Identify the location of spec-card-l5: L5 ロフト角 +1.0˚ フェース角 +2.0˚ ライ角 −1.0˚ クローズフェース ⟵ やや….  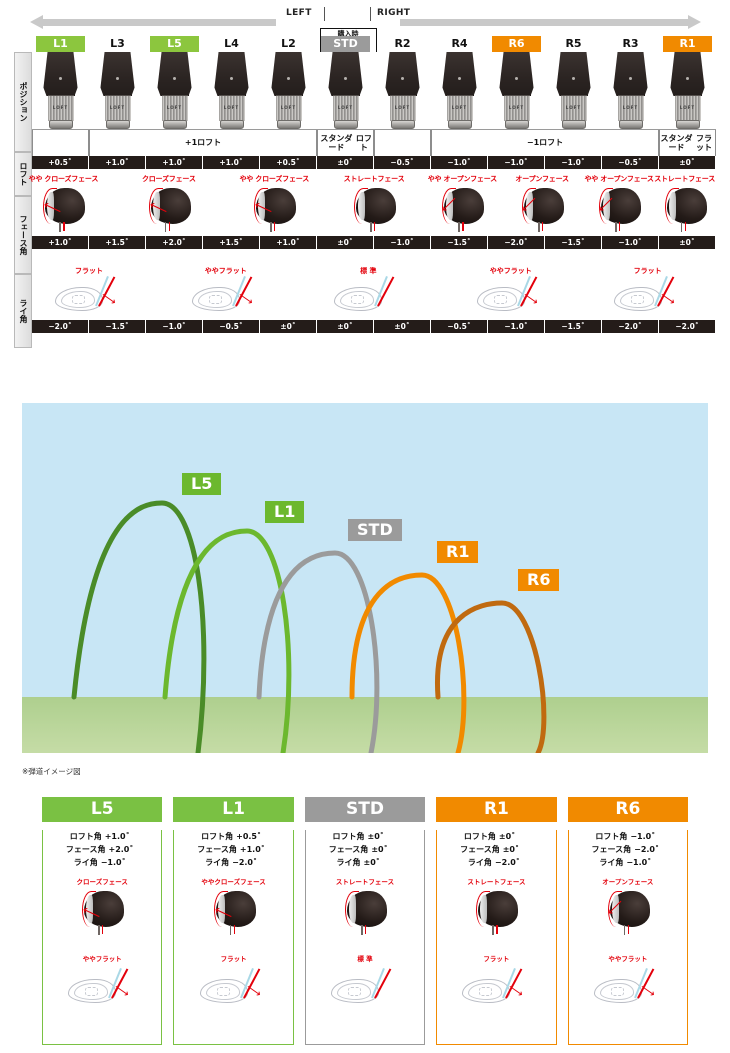
(102, 921).